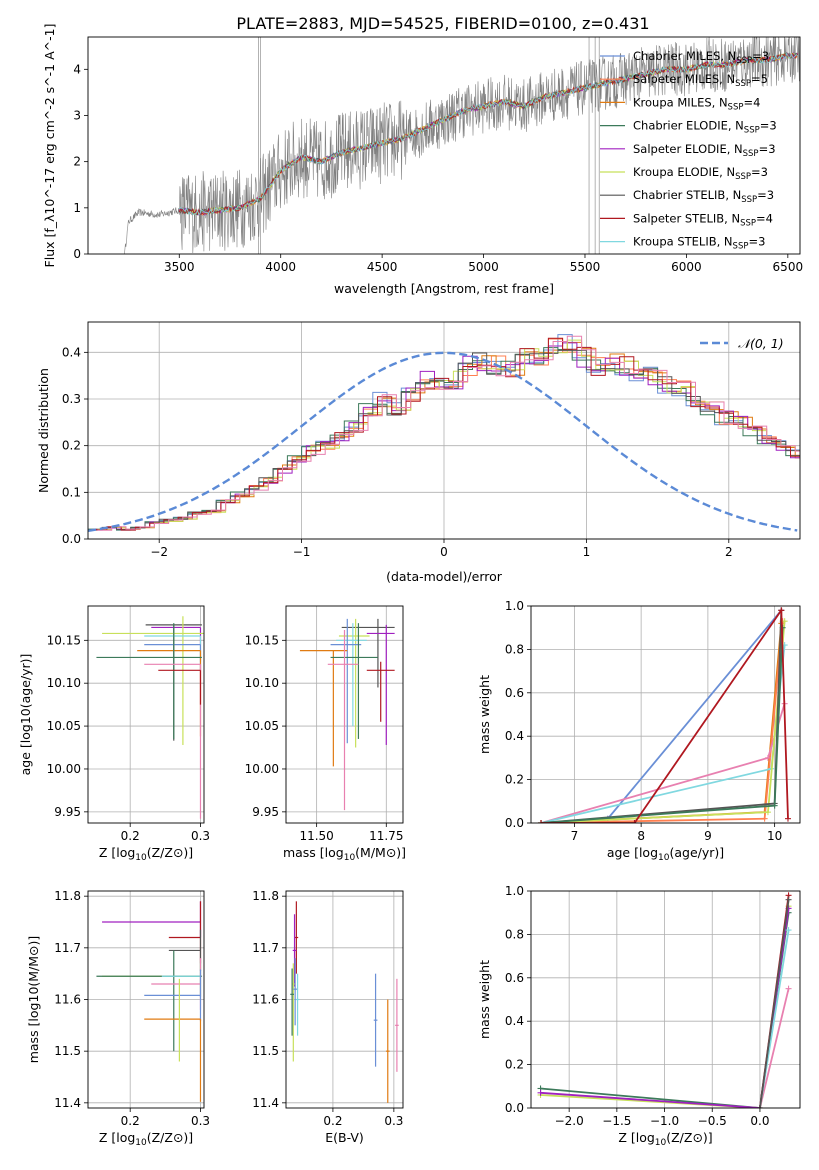  I want to click on x-tick-label: 2, so click(729, 552).